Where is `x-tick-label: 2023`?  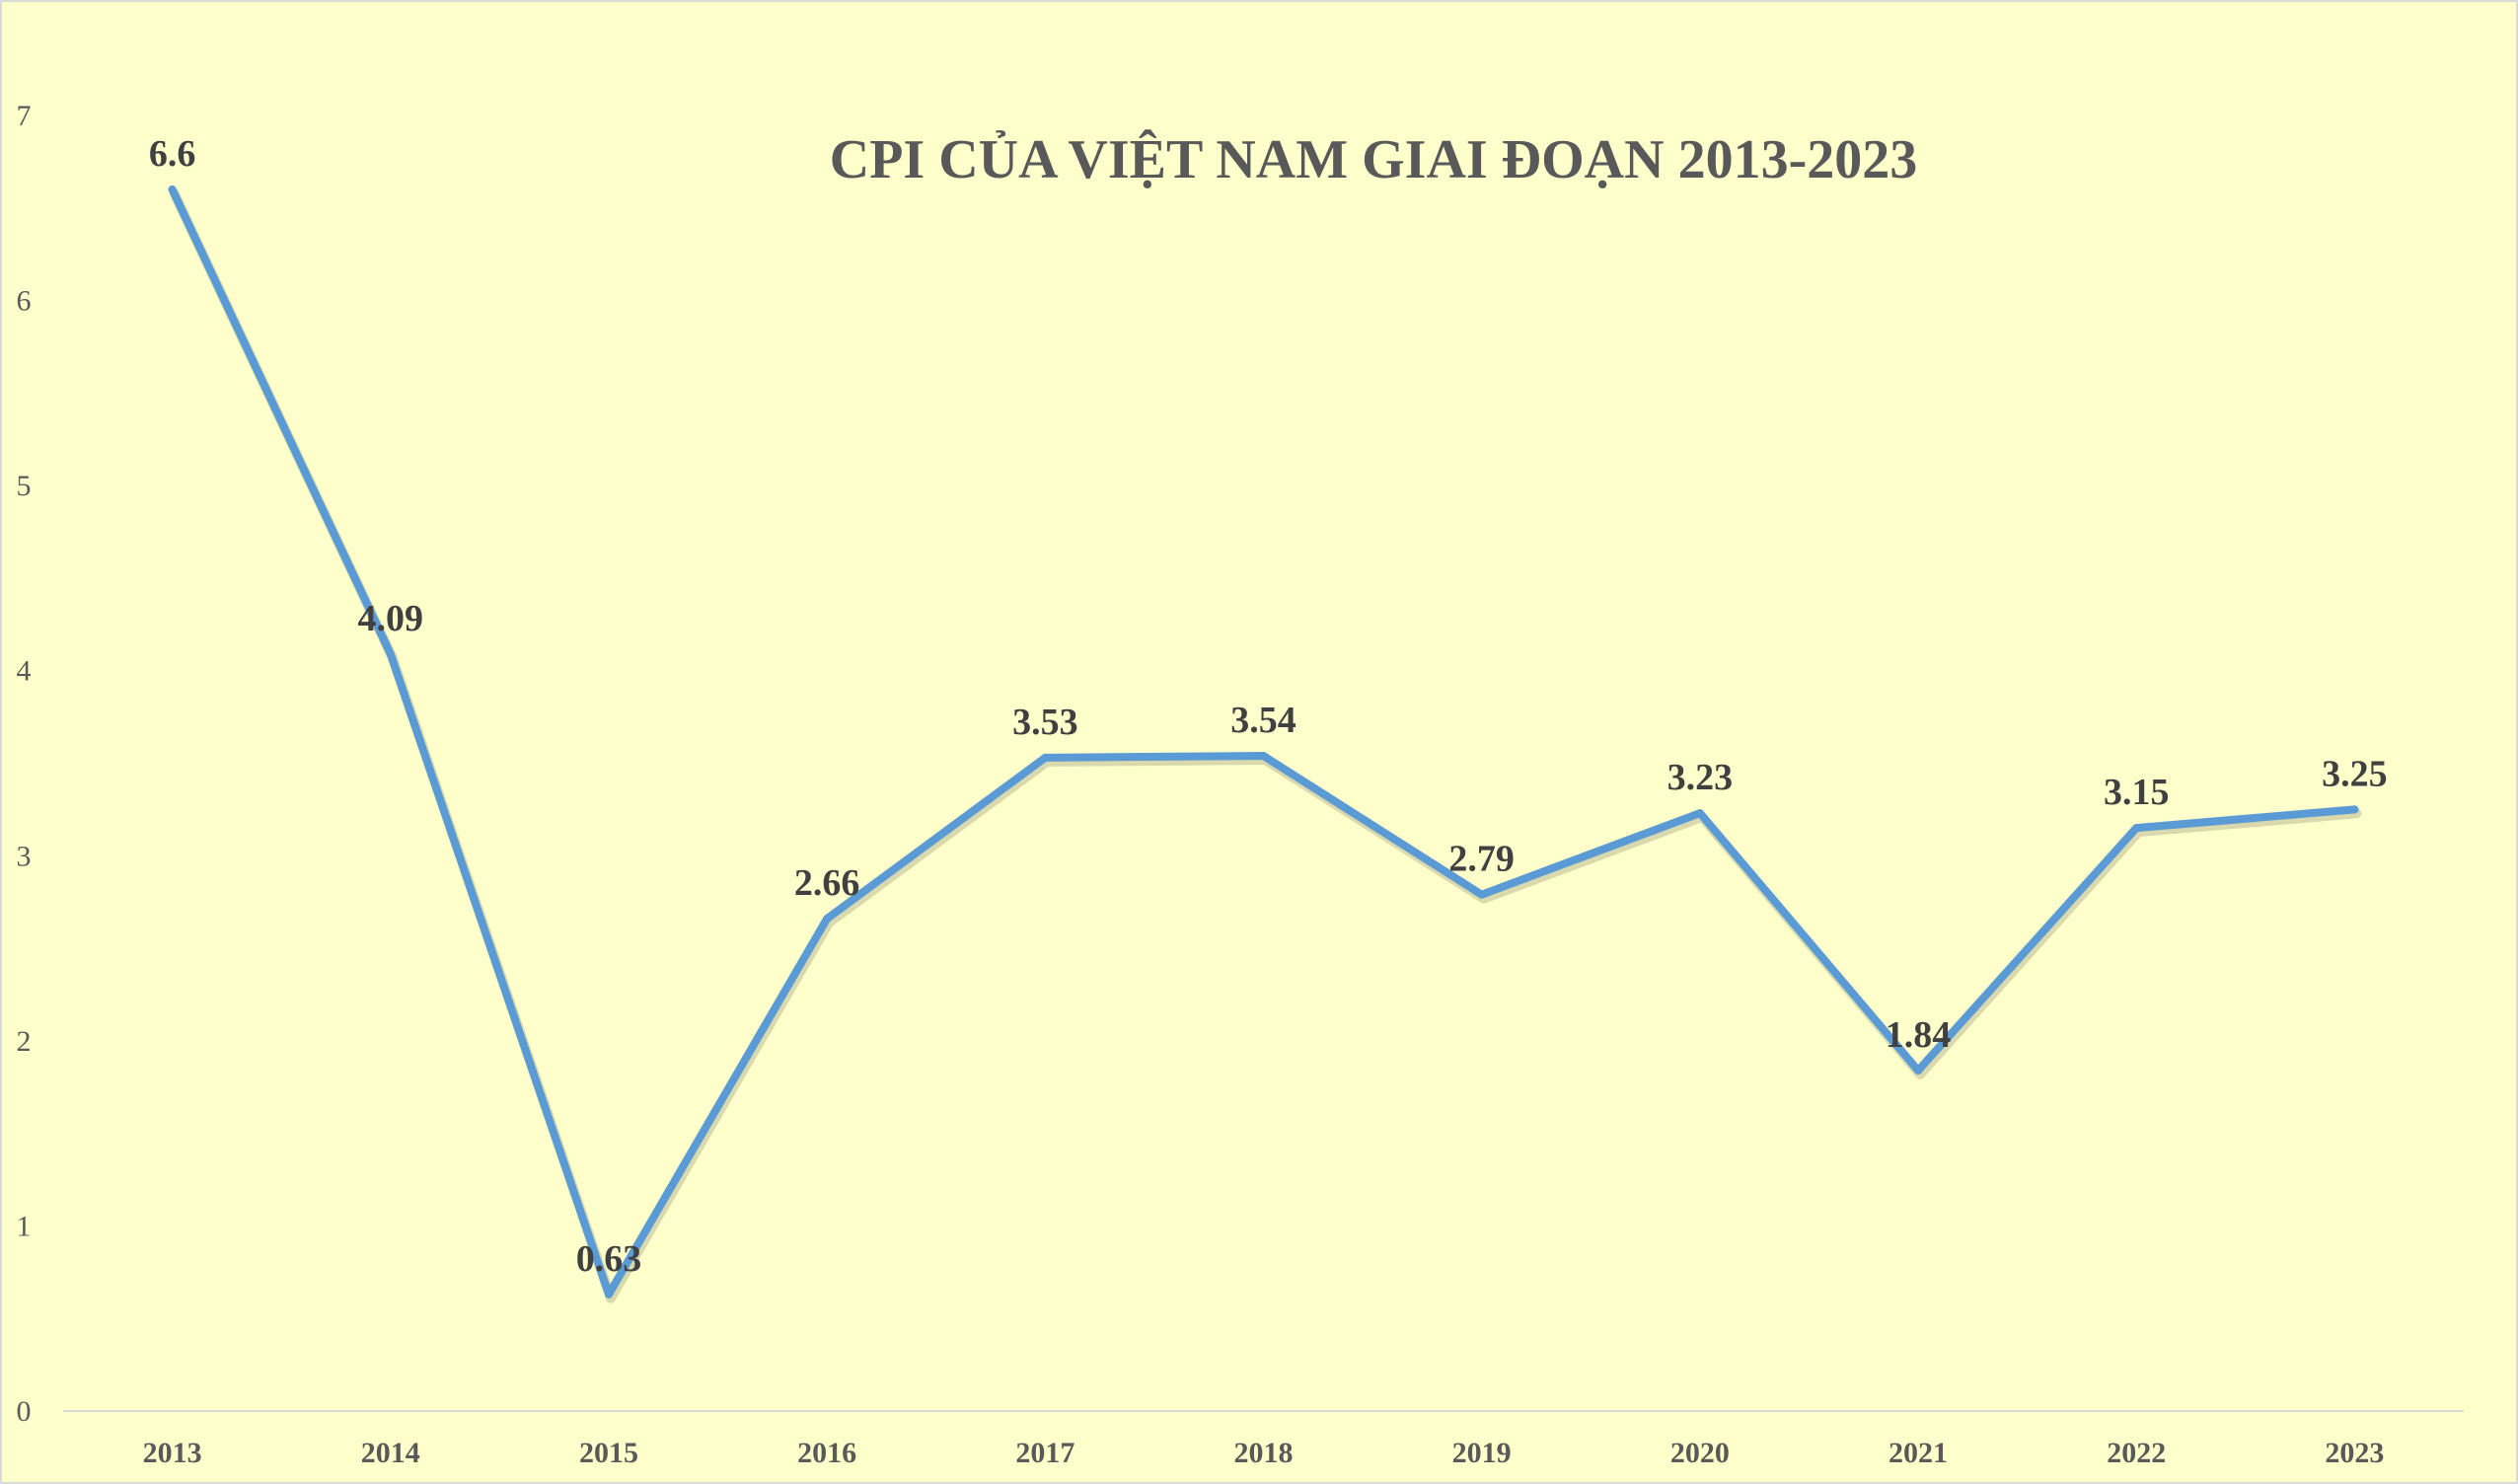 x-tick-label: 2023 is located at coordinates (2354, 1453).